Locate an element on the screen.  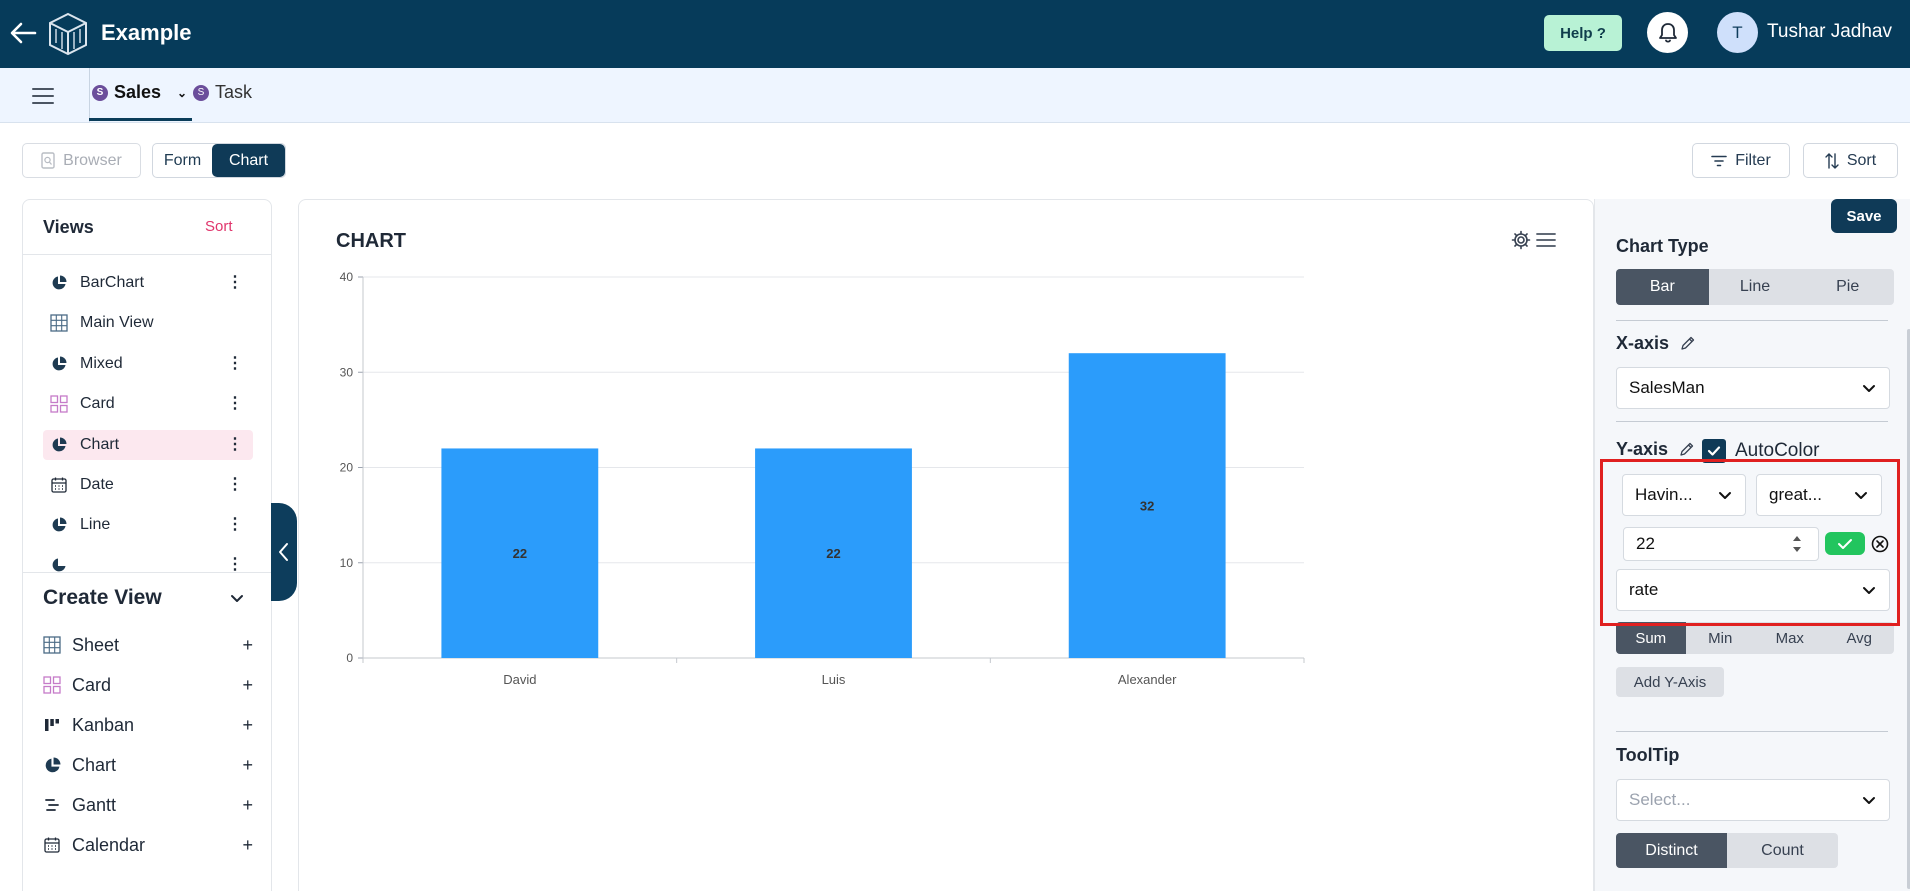
y-field-select: rate is located at coordinates (1753, 590).